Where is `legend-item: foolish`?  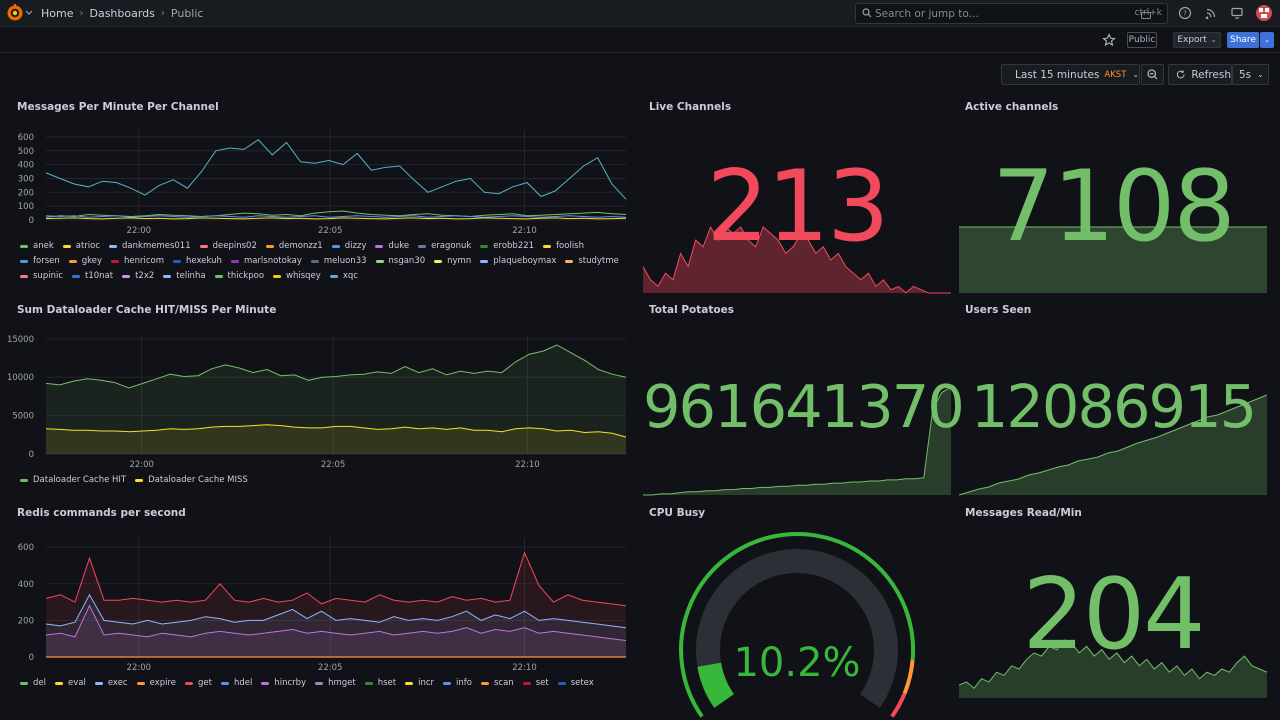 legend-item: foolish is located at coordinates (563, 246).